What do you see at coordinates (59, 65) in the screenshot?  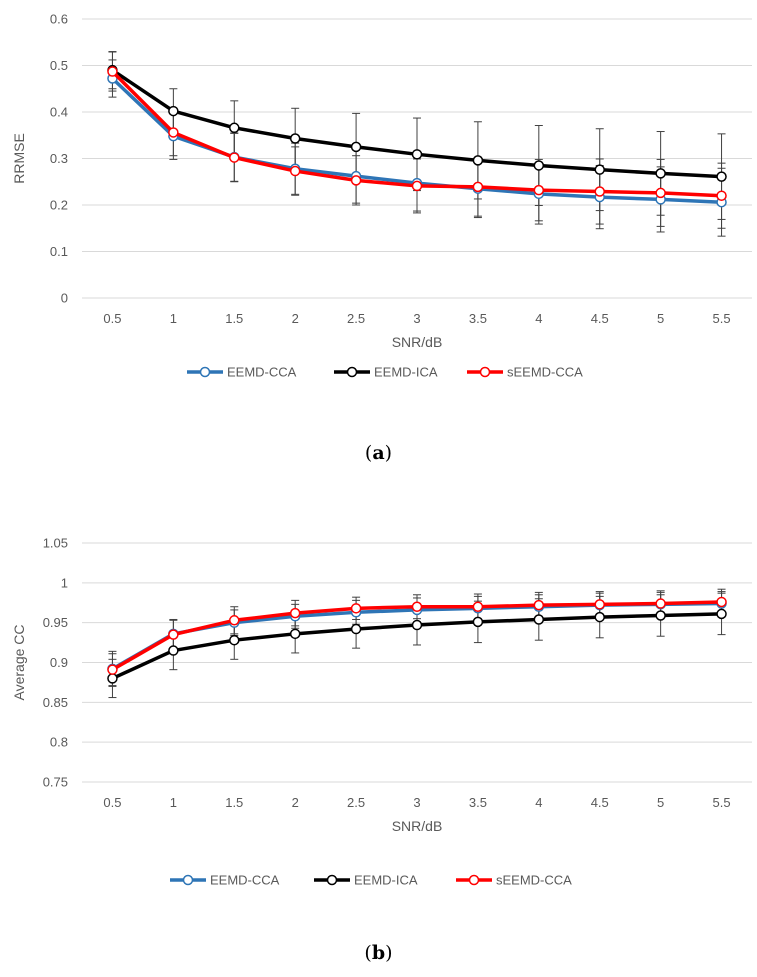 I see `y-tick-label: 0.5` at bounding box center [59, 65].